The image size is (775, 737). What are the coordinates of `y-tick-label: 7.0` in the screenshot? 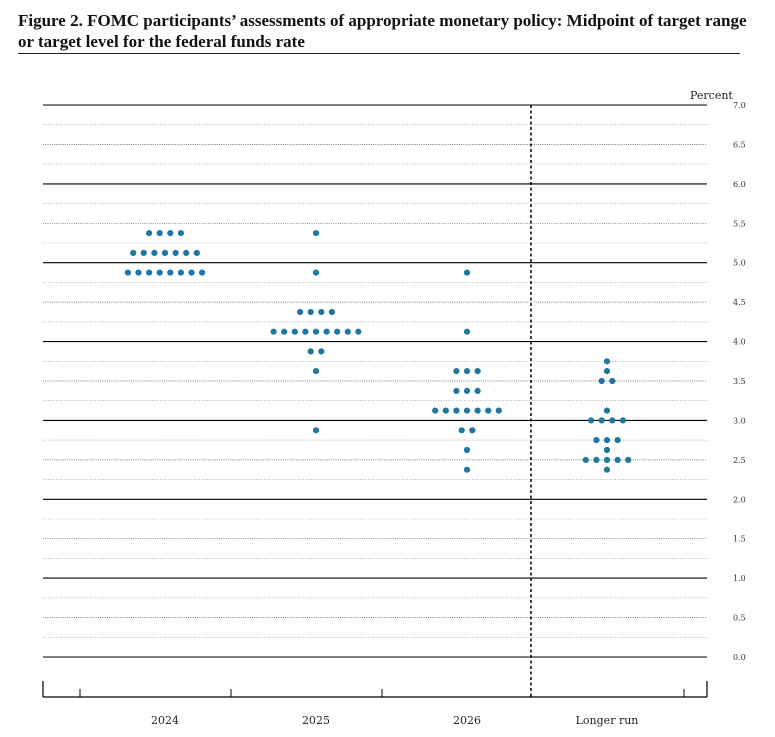 It's located at (739, 105).